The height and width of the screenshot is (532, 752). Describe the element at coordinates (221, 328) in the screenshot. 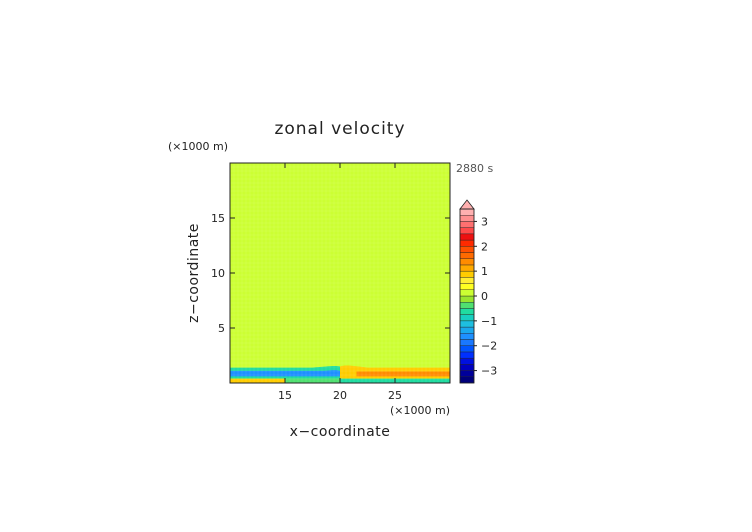

I see `y-tick-label: 5` at that location.